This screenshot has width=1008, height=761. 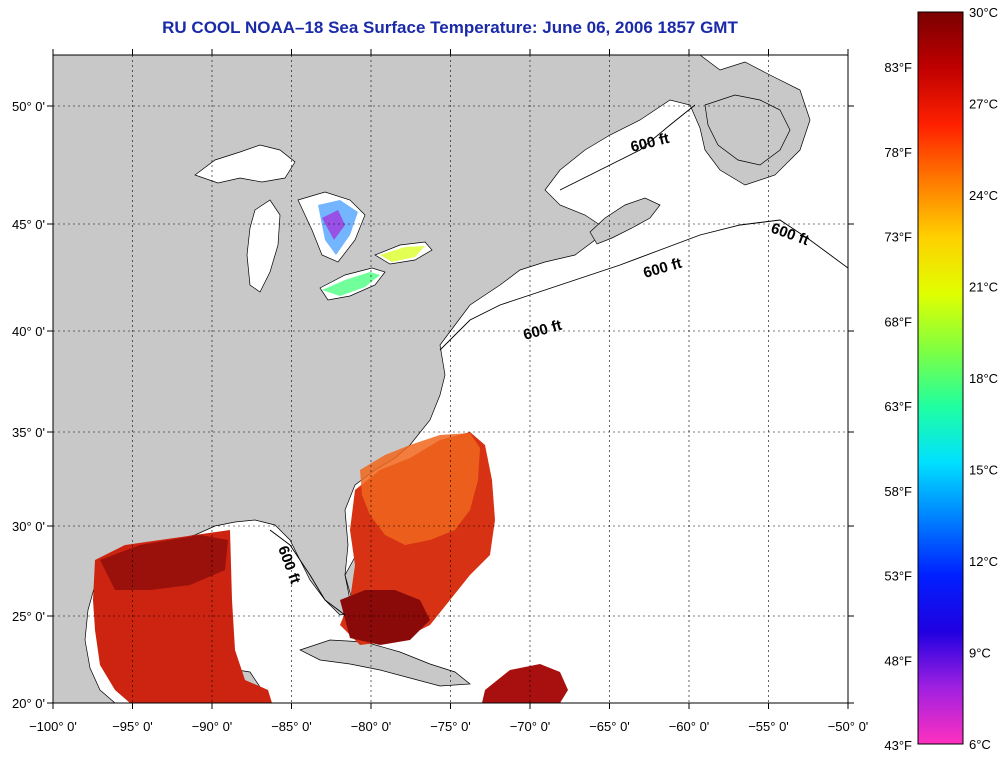 I want to click on colorbar-celsius-label: 30°C, so click(x=983, y=12).